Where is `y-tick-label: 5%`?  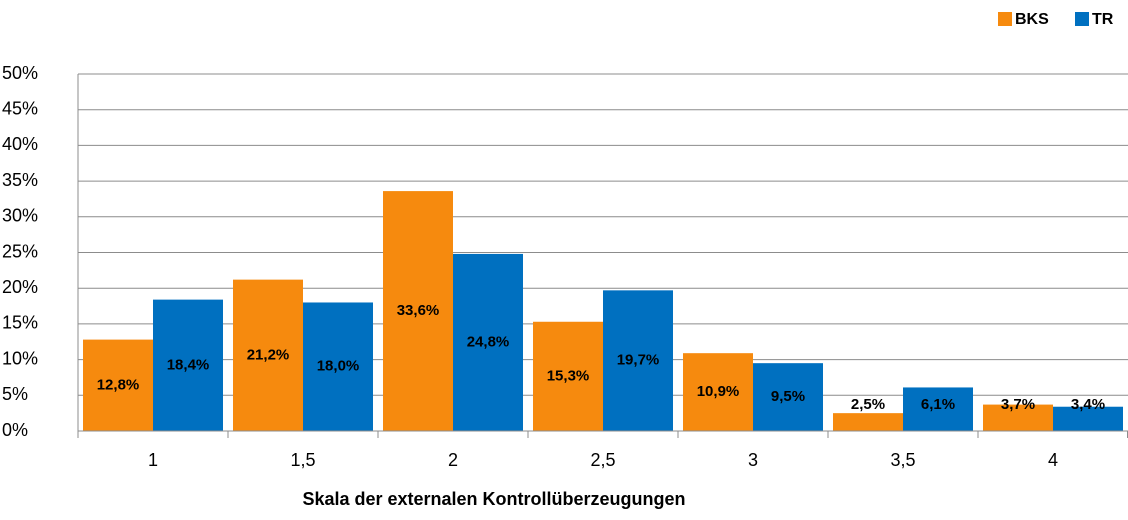
y-tick-label: 5% is located at coordinates (15, 394).